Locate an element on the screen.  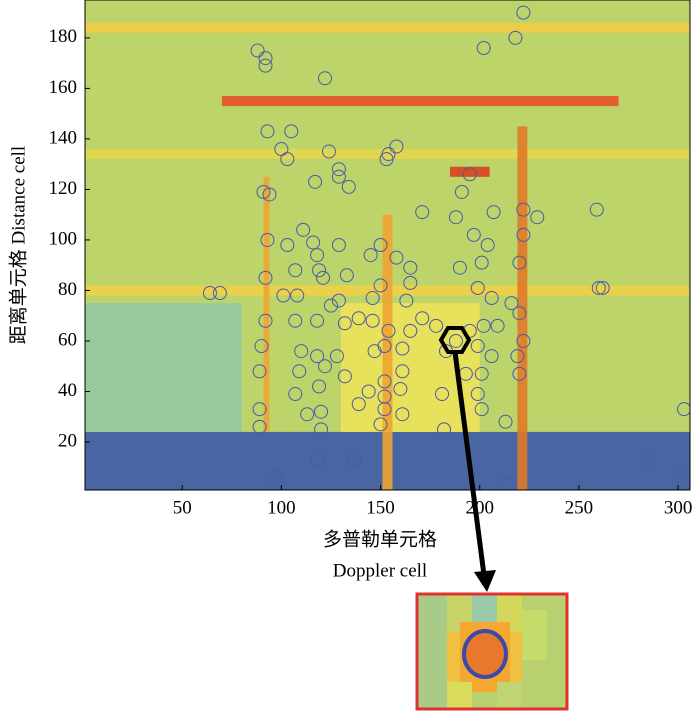
x-tick-label: 150 is located at coordinates (380, 507).